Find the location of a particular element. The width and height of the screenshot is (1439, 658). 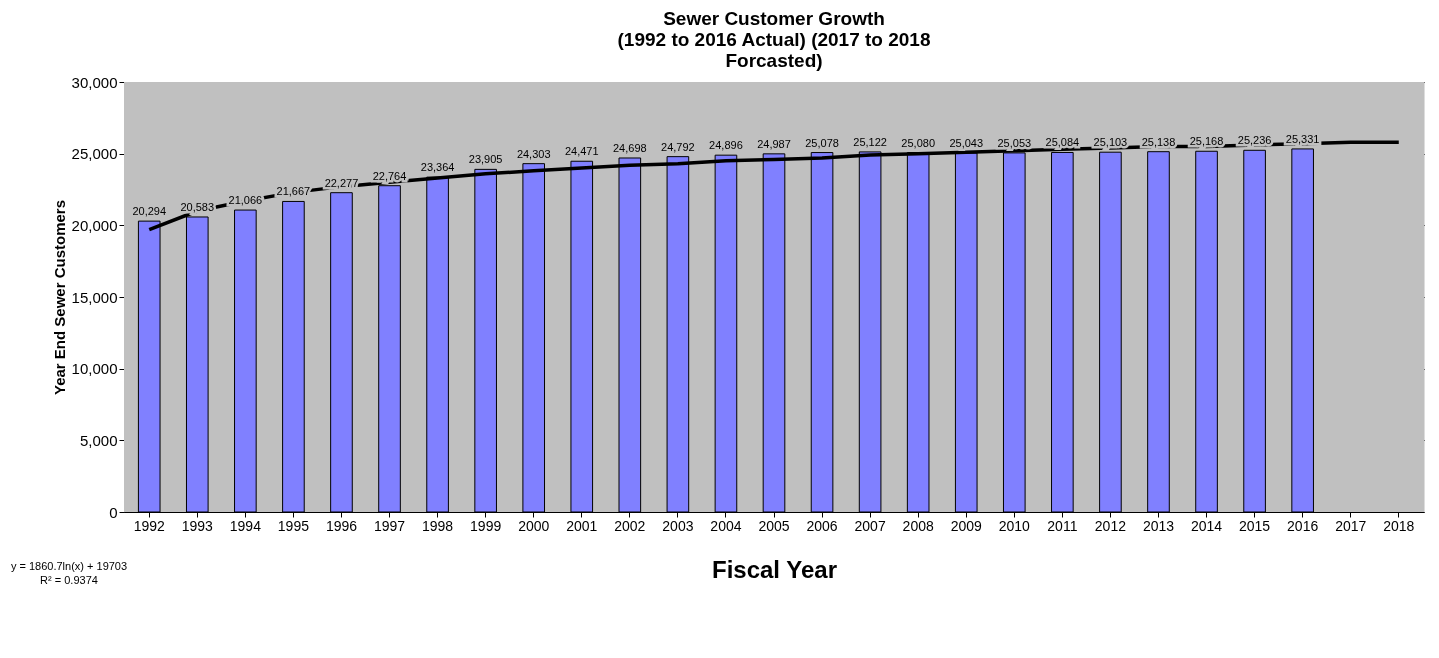

x-tick-label: 2012 is located at coordinates (1110, 525).